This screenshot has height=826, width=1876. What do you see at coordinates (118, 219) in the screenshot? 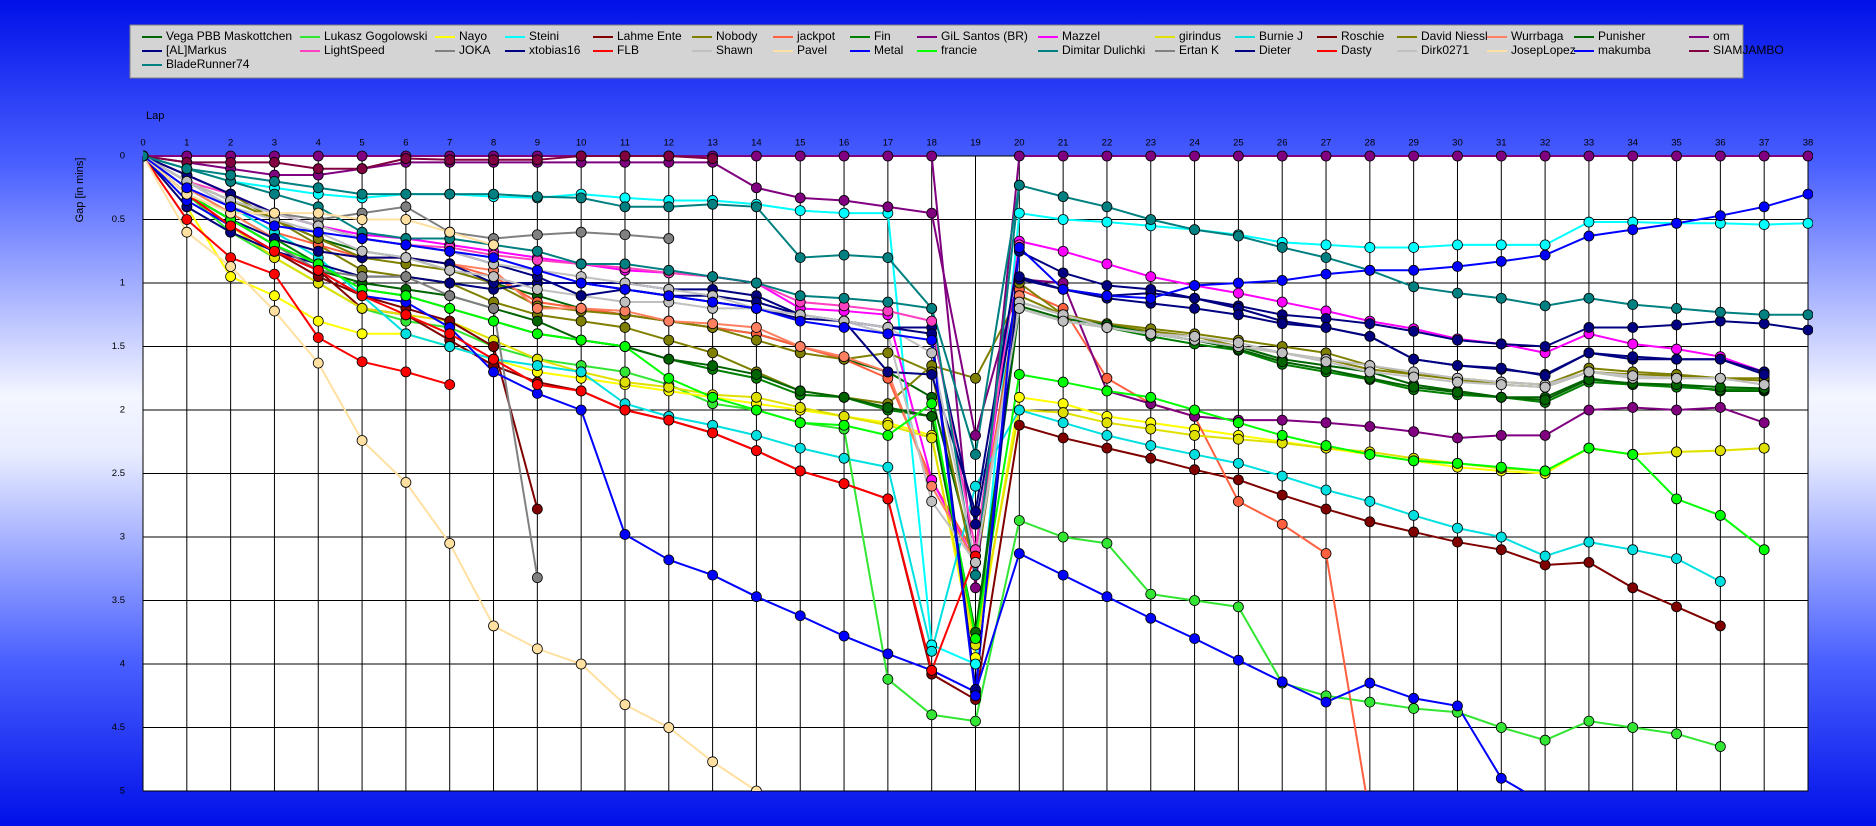
I see `y-tick-label: 0.5` at bounding box center [118, 219].